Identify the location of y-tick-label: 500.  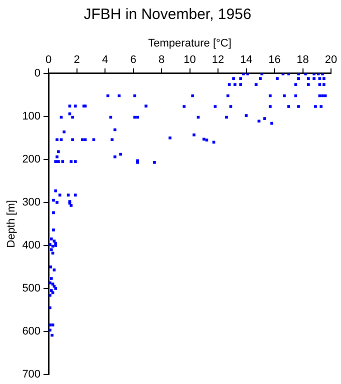
(31, 288).